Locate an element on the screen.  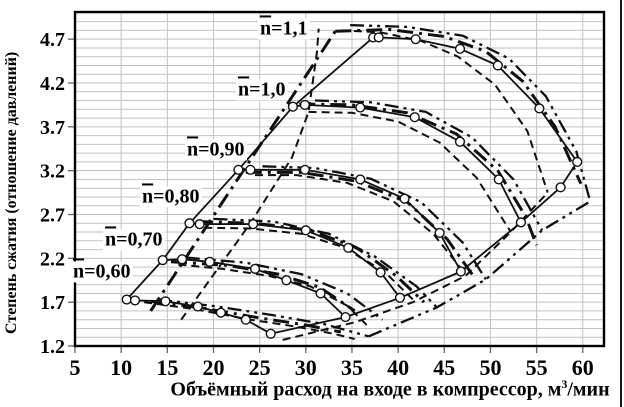
x-tick-label-50: 50 is located at coordinates (490, 367).